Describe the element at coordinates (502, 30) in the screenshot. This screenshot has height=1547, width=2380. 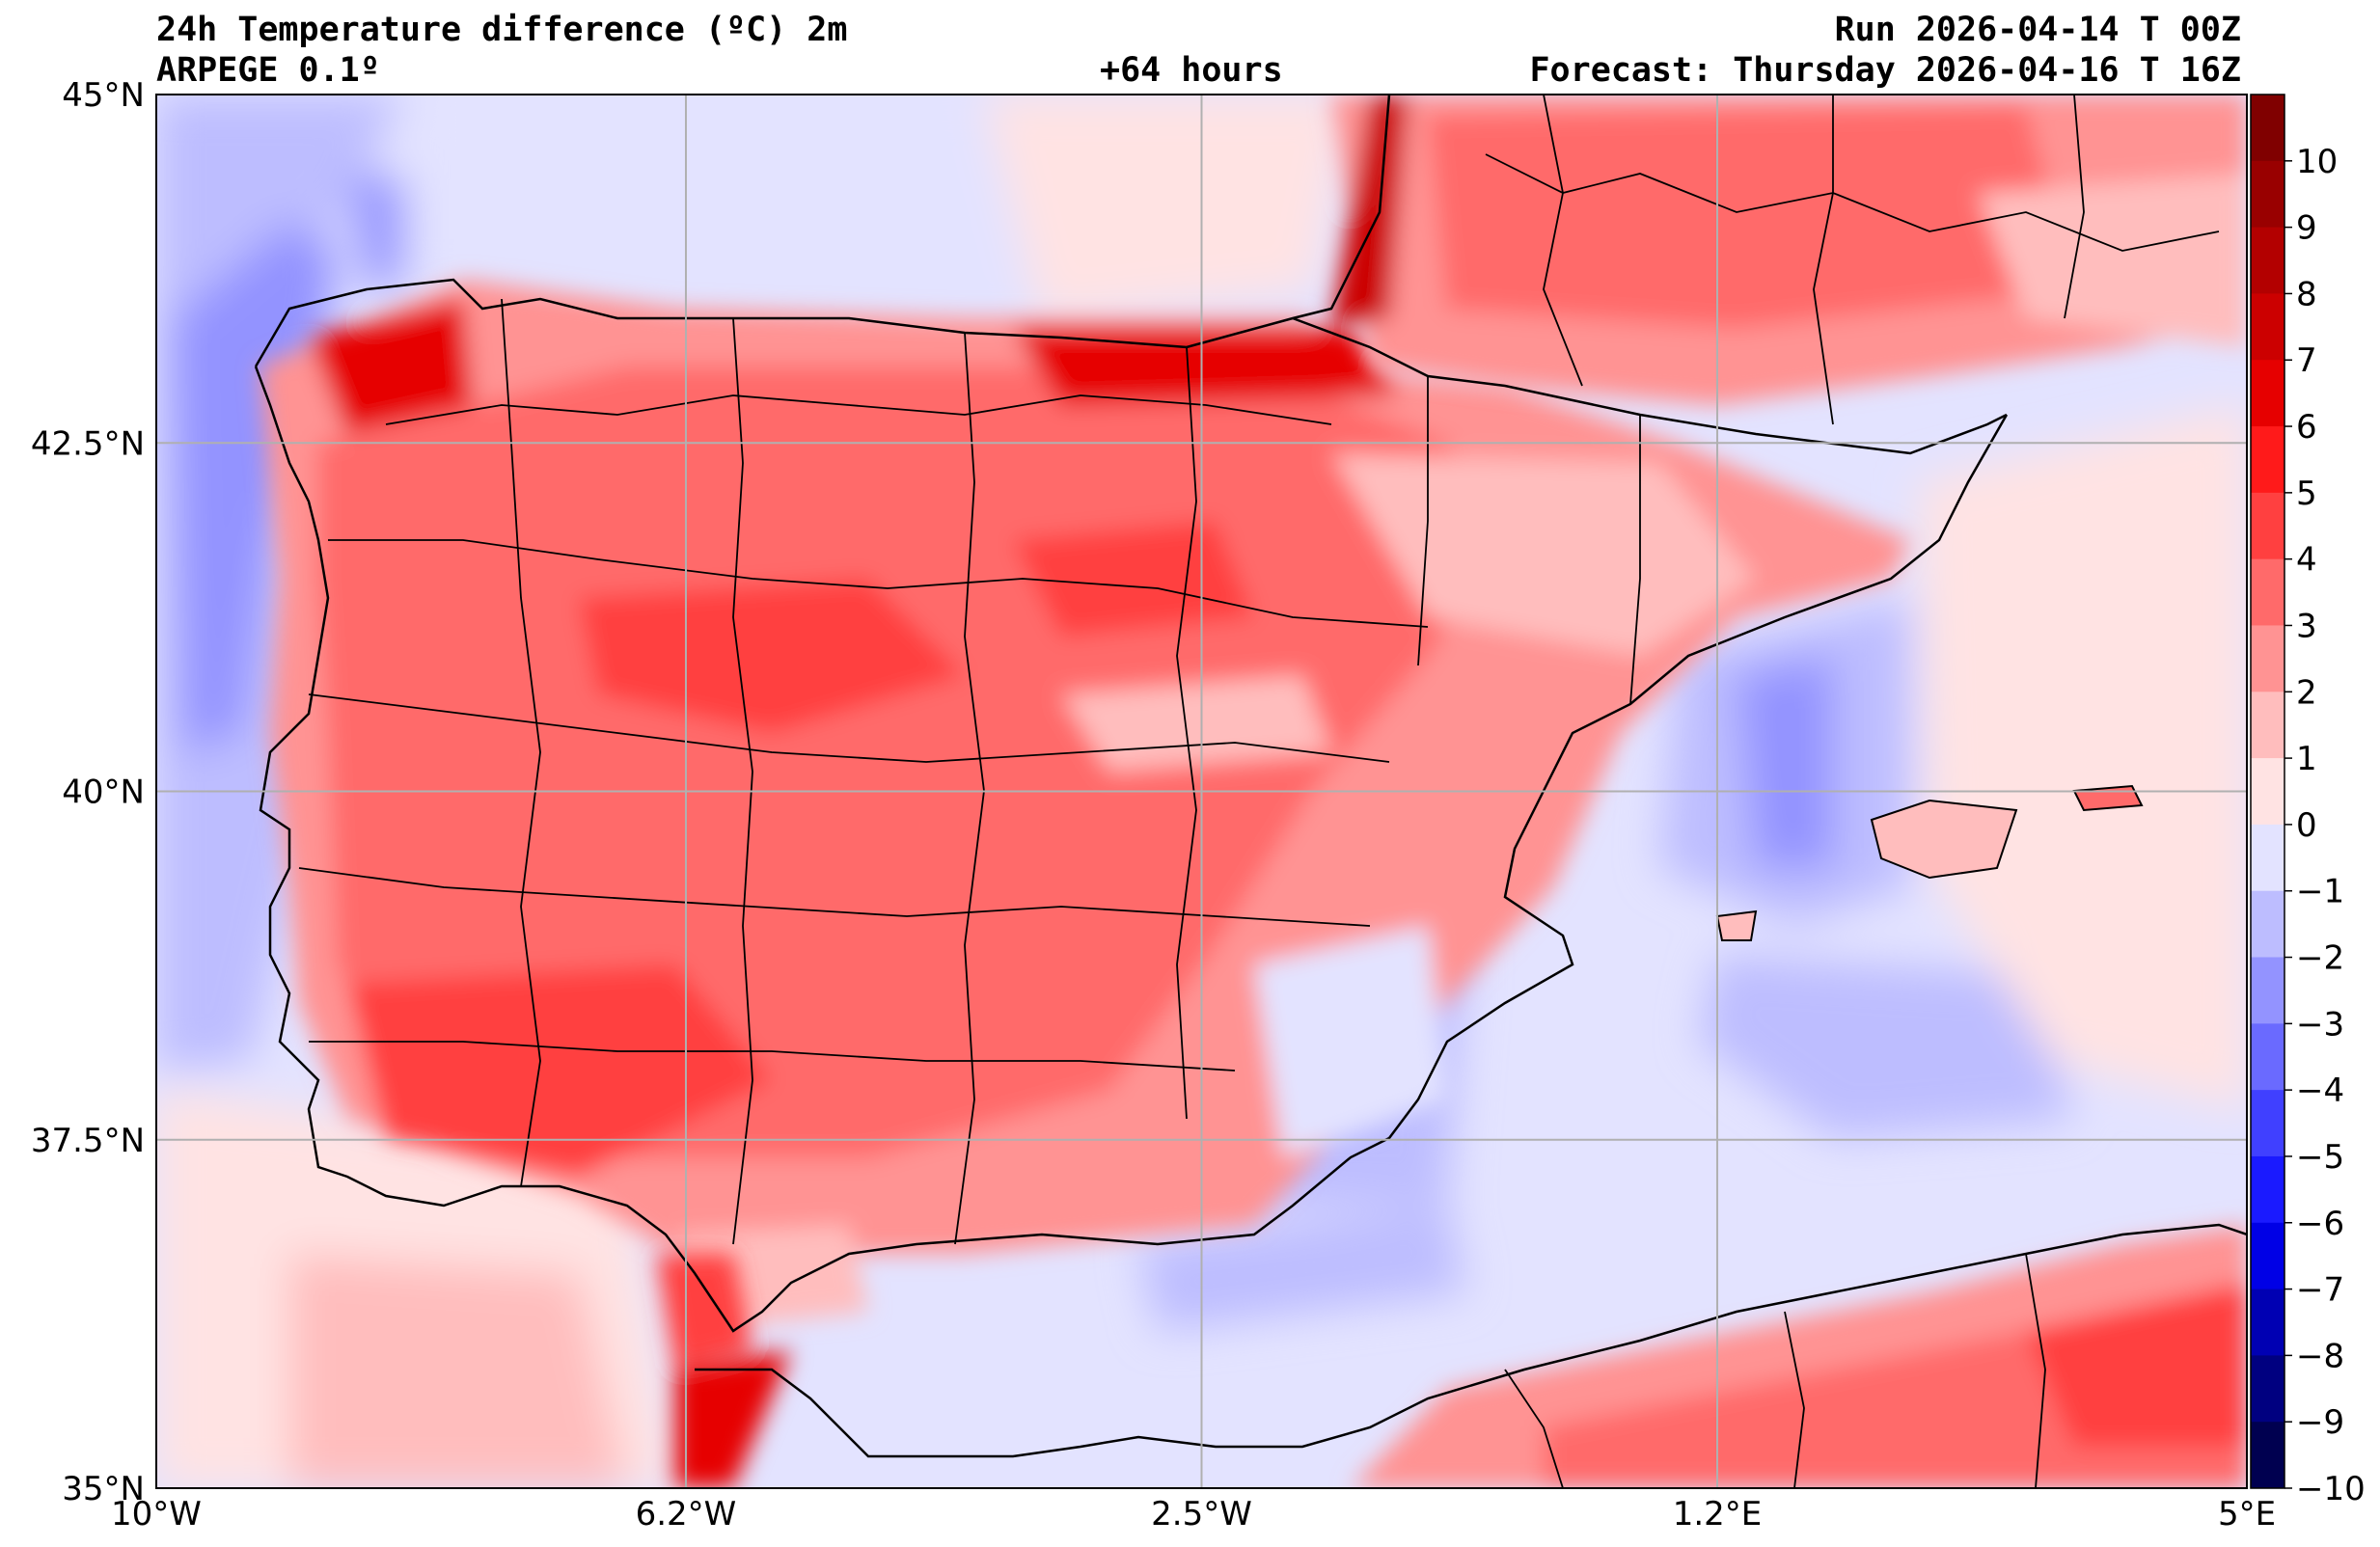
I see `chart-title: 24h Temperature difference (ºC) 2m` at that location.